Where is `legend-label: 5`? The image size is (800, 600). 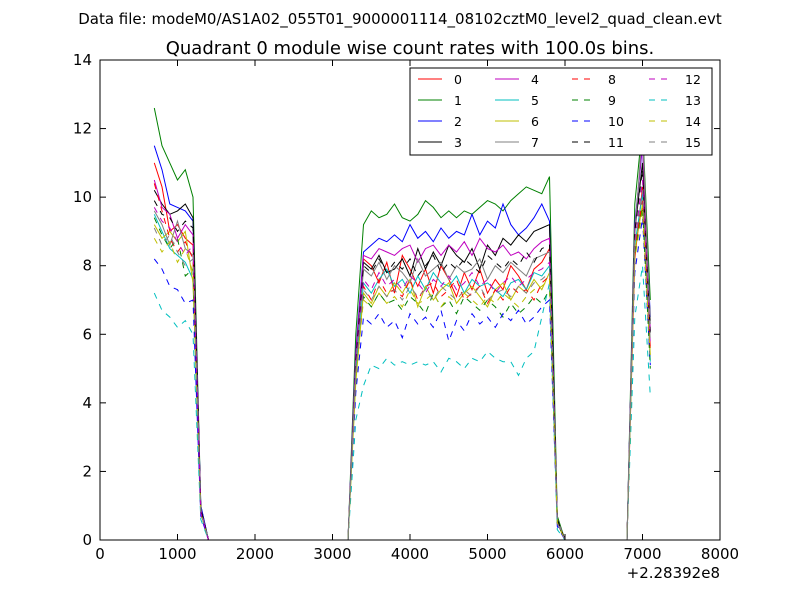 legend-label: 5 is located at coordinates (535, 100).